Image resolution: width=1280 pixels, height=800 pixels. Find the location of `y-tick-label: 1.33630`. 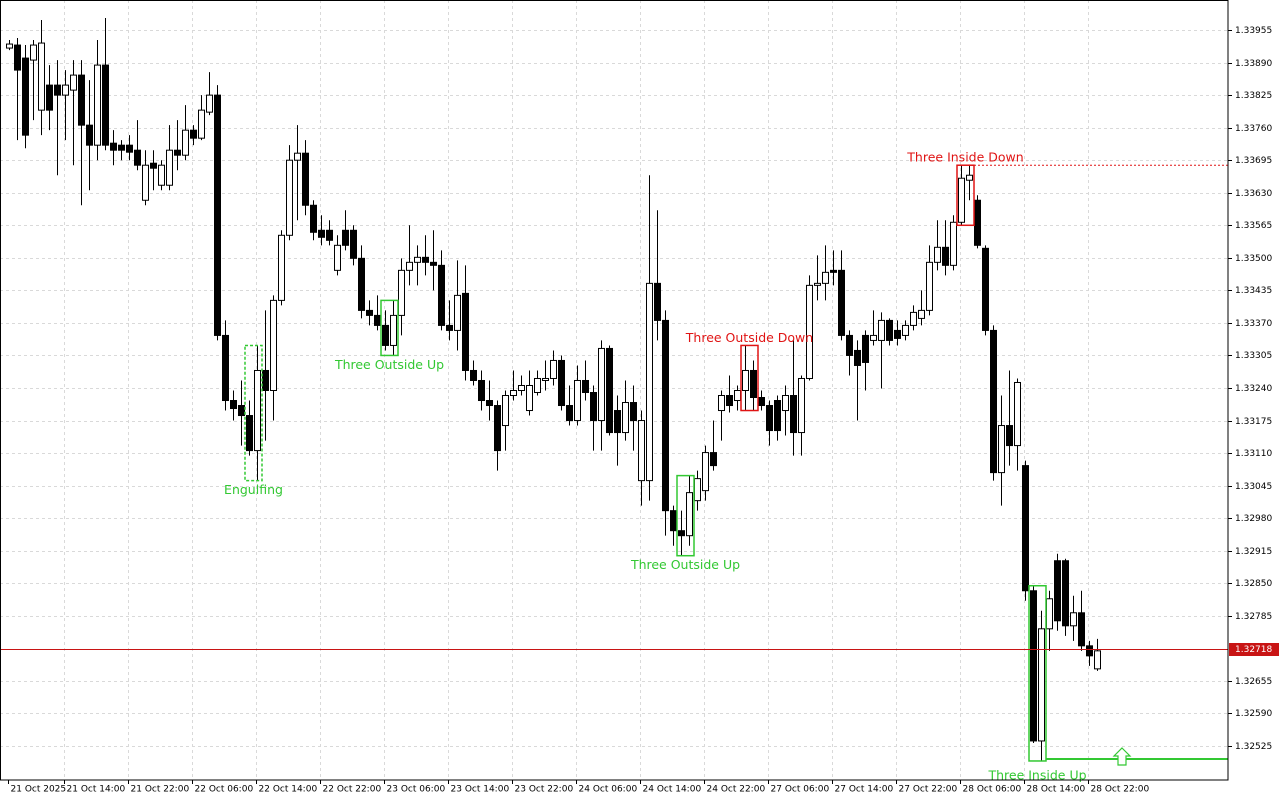

y-tick-label: 1.33630 is located at coordinates (1253, 194).